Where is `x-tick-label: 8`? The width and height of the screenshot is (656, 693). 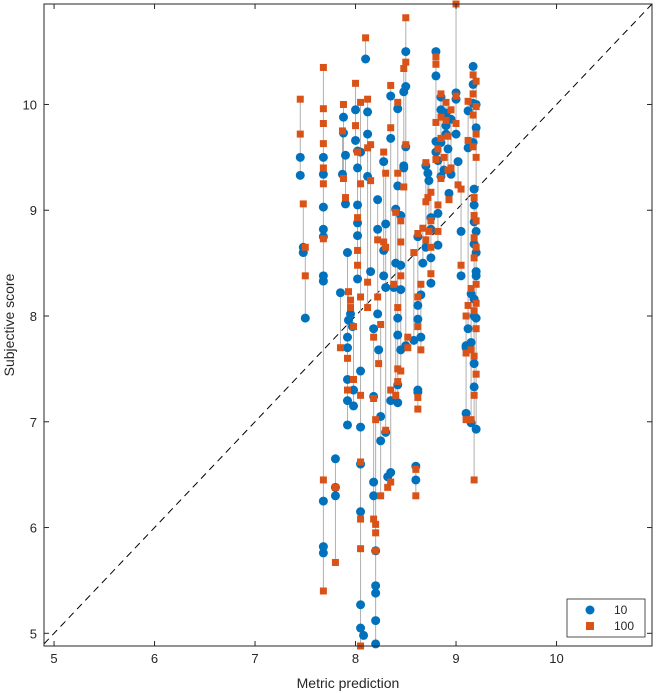
x-tick-label: 8 is located at coordinates (355, 658).